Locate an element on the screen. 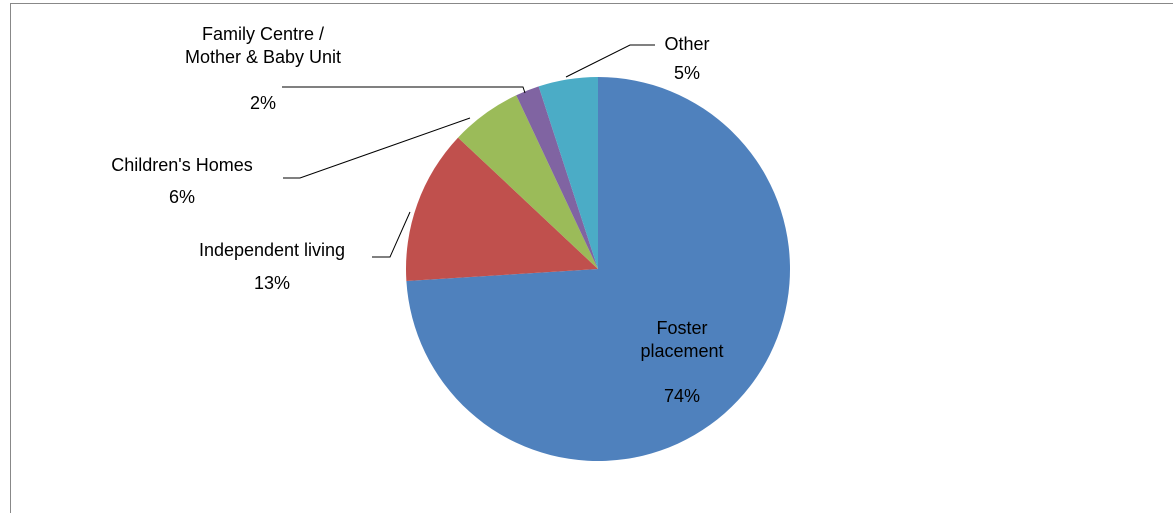 This screenshot has width=1173, height=513. value-label: 5% is located at coordinates (687, 73).